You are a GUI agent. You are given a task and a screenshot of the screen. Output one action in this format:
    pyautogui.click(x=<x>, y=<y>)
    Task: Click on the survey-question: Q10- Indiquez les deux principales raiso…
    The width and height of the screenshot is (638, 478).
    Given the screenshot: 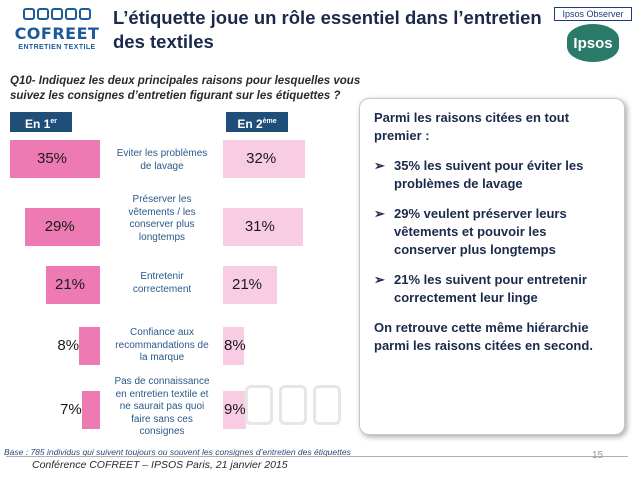 What is the action you would take?
    pyautogui.click(x=185, y=88)
    